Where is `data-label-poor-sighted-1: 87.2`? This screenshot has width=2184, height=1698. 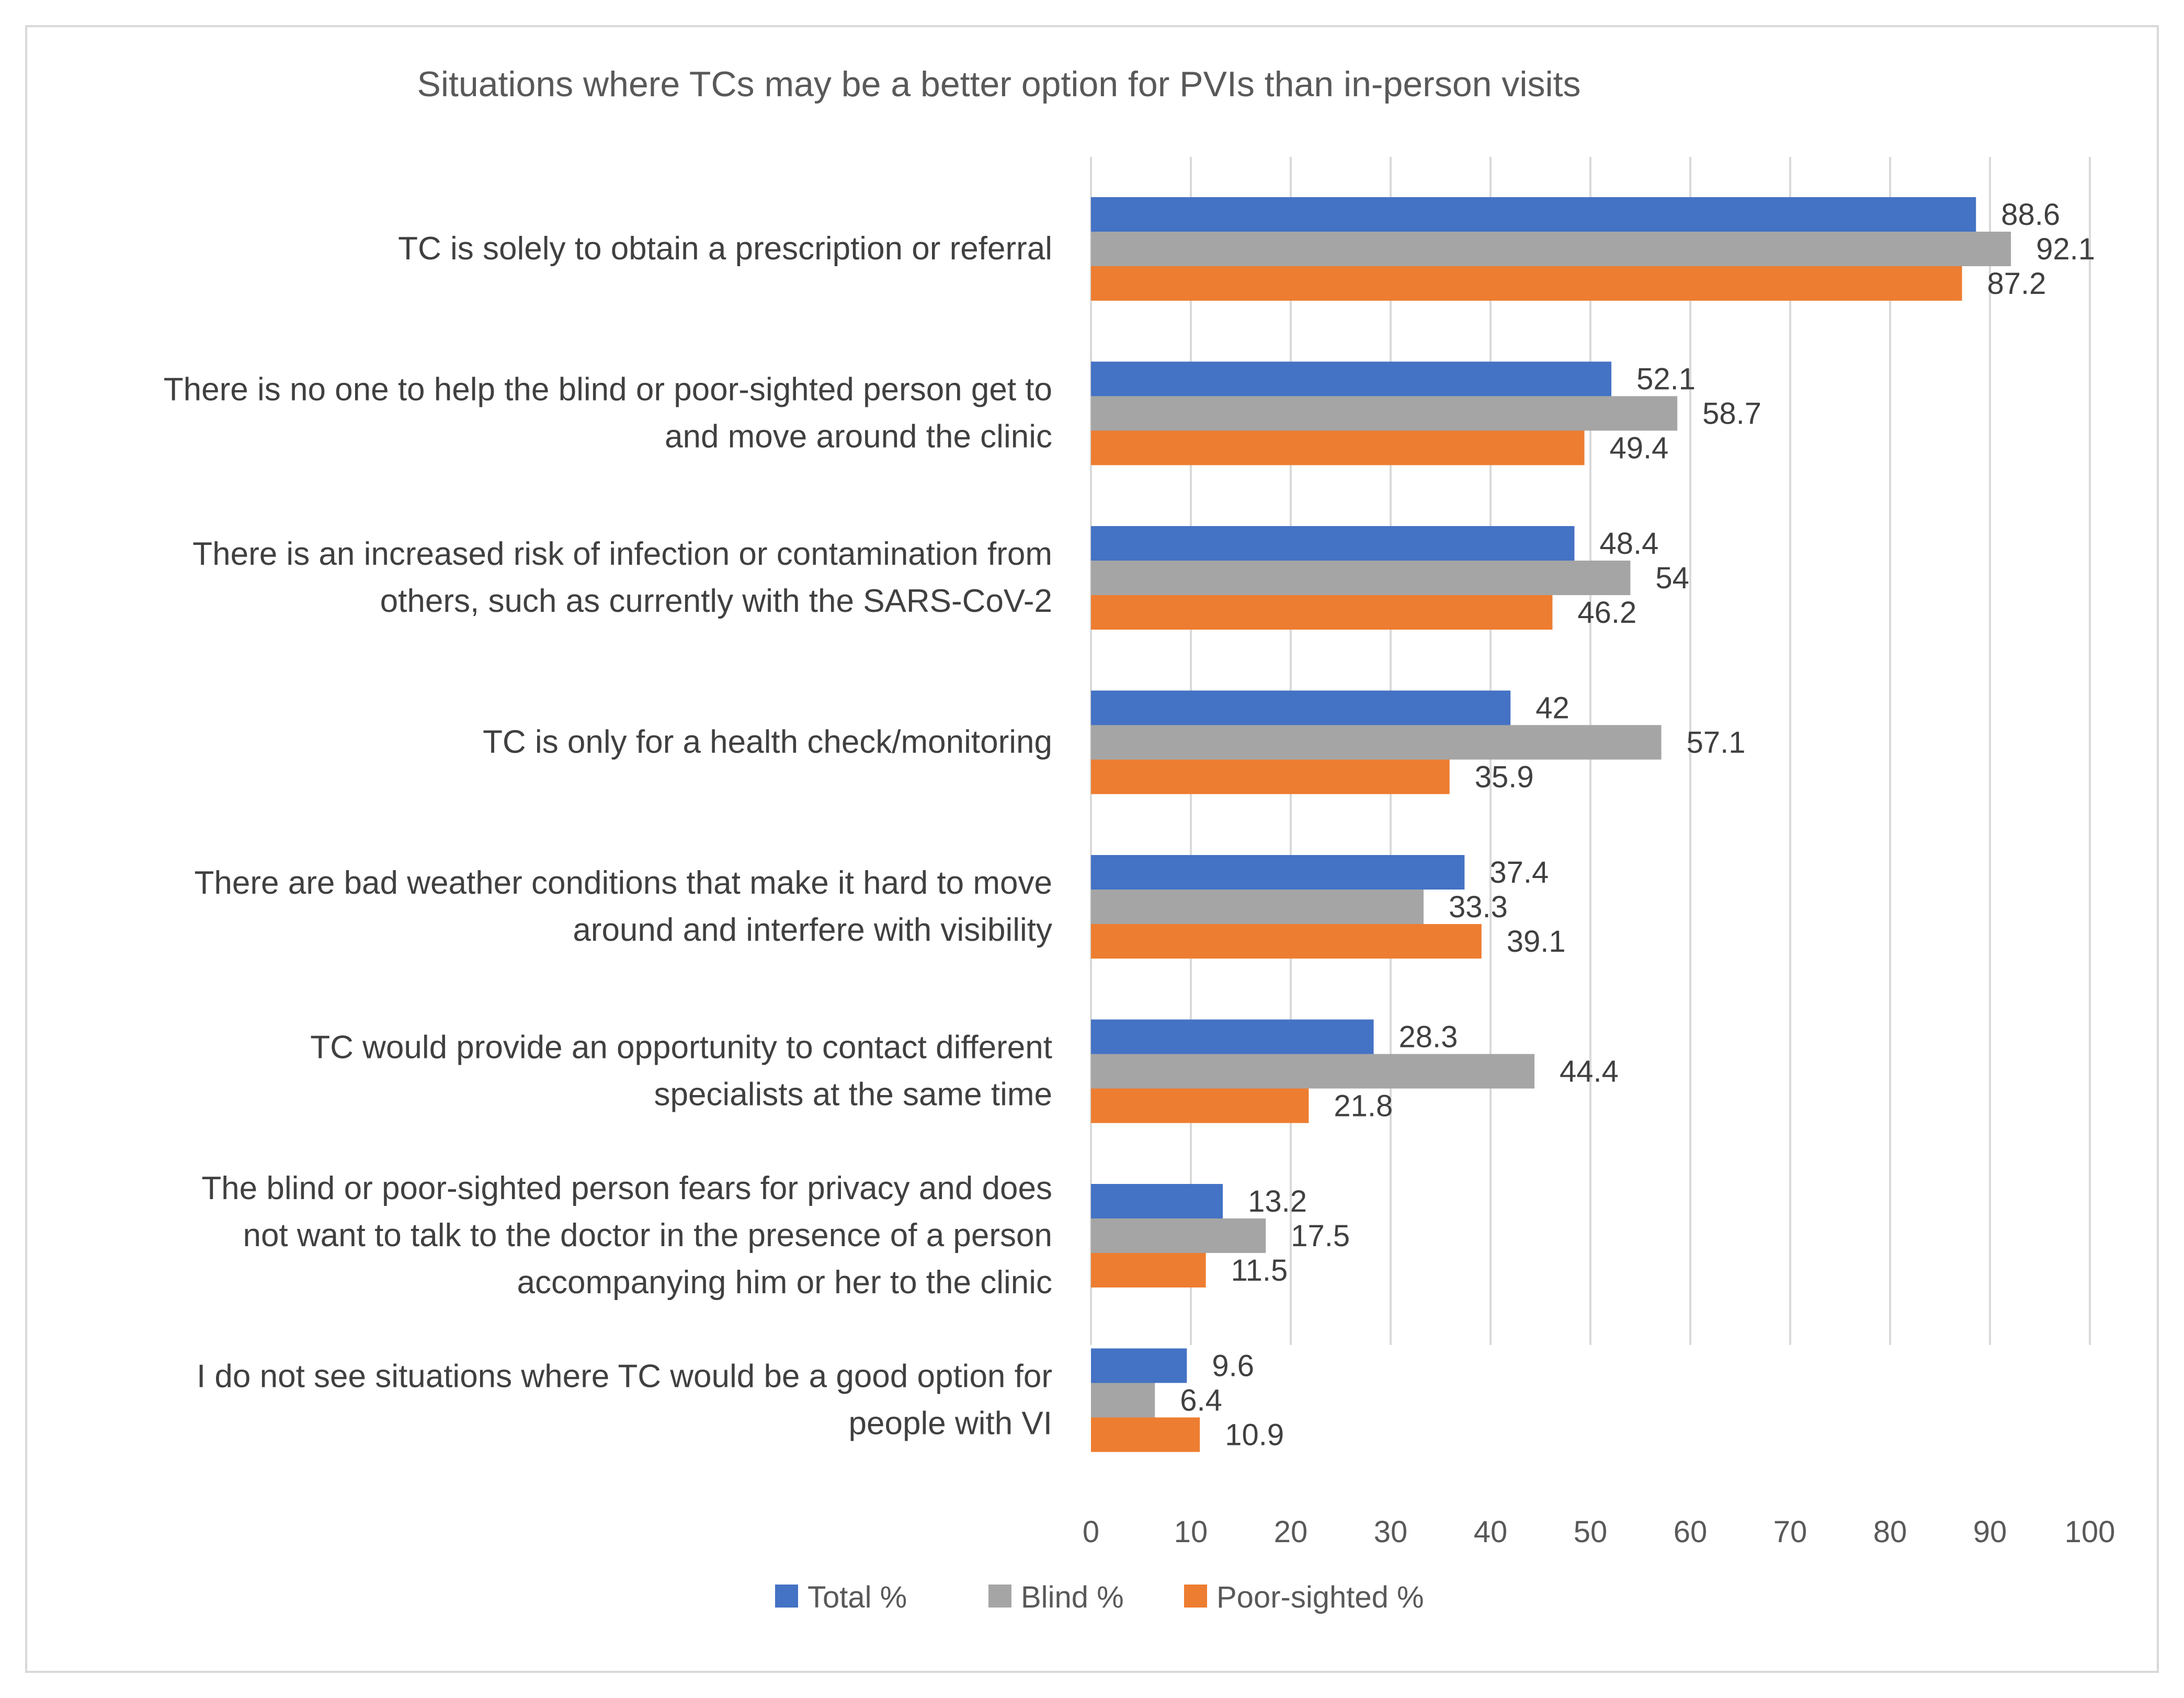
data-label-poor-sighted-1: 87.2 is located at coordinates (2016, 284).